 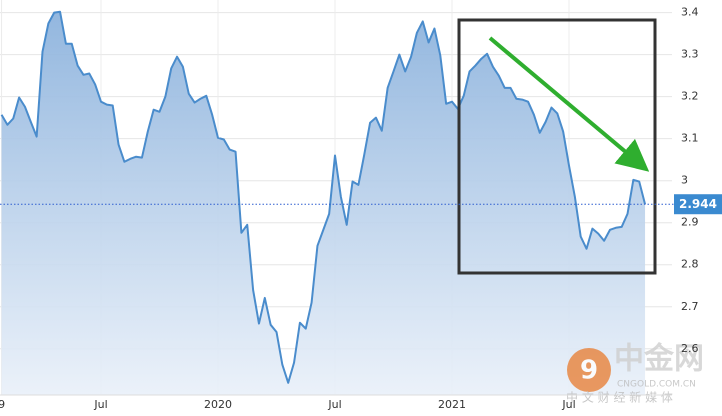 I want to click on y-tick-label: 3.4, so click(x=690, y=12).